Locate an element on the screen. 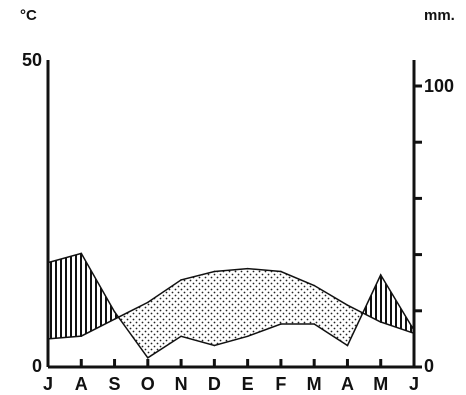 Image resolution: width=466 pixels, height=395 pixels. x-axis-label-6: E is located at coordinates (248, 384).